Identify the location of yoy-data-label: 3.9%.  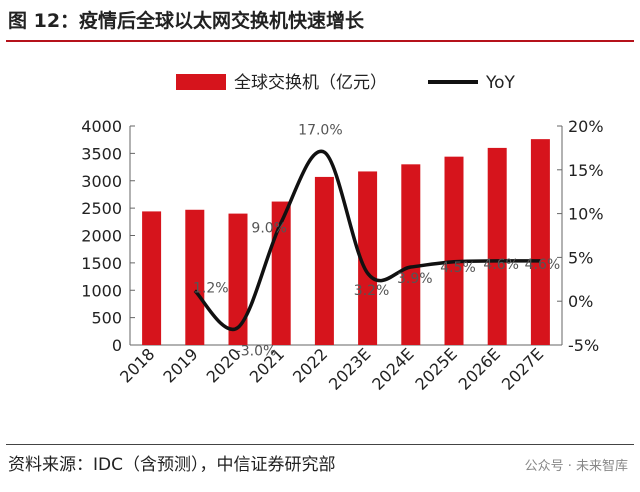
(415, 279).